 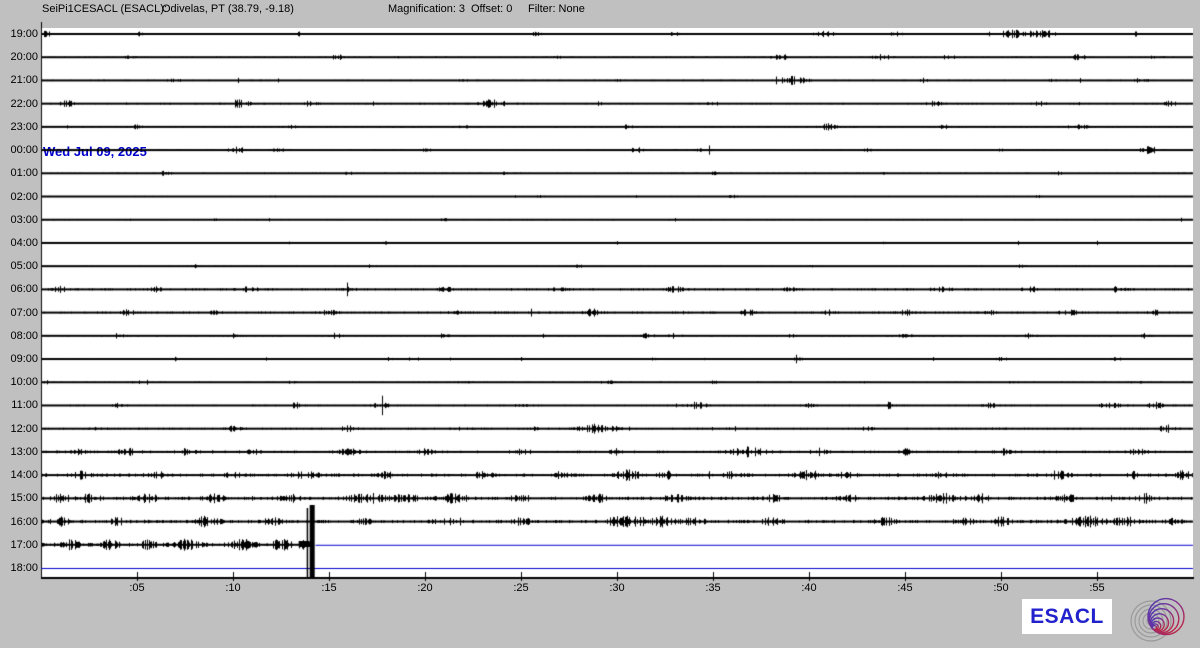 What do you see at coordinates (24, 173) in the screenshot?
I see `hour-label: 01:00` at bounding box center [24, 173].